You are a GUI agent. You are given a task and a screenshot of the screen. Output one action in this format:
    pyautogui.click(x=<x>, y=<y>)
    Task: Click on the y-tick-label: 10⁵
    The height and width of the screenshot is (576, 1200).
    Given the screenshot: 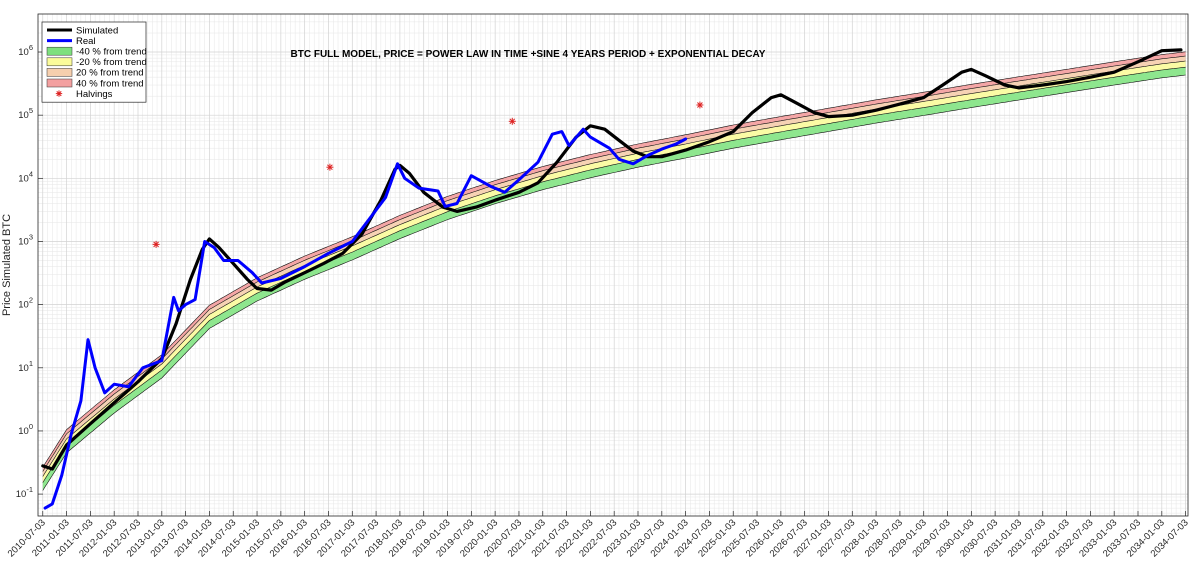 What is the action you would take?
    pyautogui.click(x=25, y=113)
    